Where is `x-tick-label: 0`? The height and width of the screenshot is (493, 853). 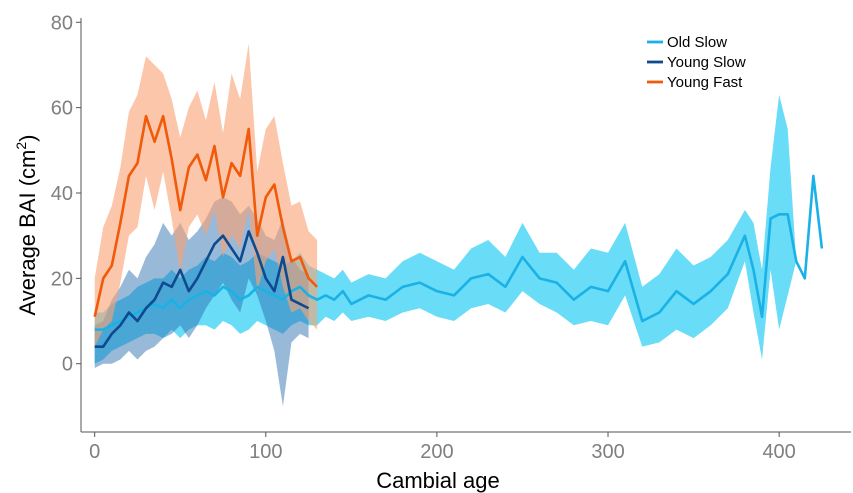 x-tick-label: 0 is located at coordinates (94, 452).